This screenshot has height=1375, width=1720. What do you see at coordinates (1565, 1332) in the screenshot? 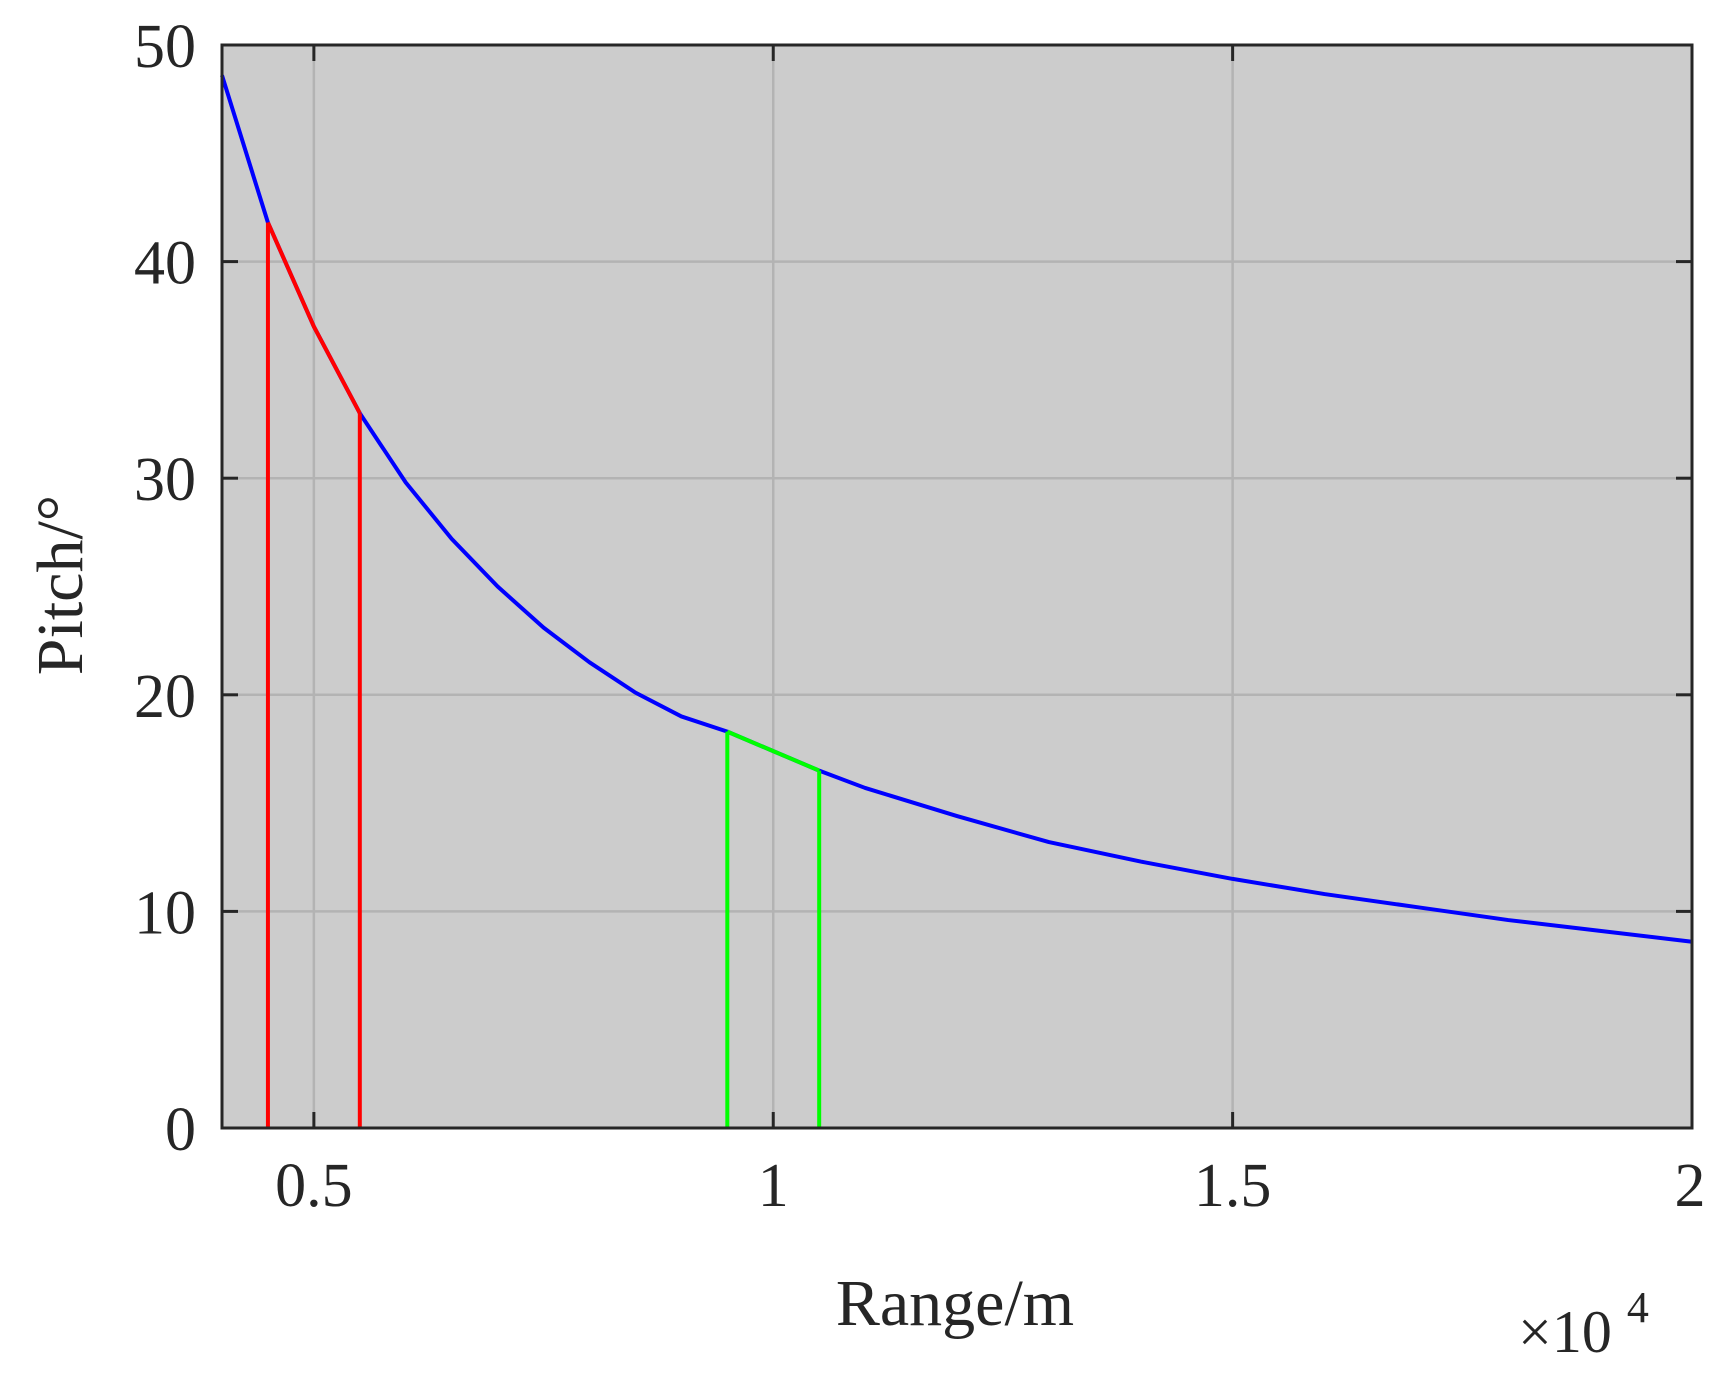
I see `x-exponent-base: ×10` at bounding box center [1565, 1332].